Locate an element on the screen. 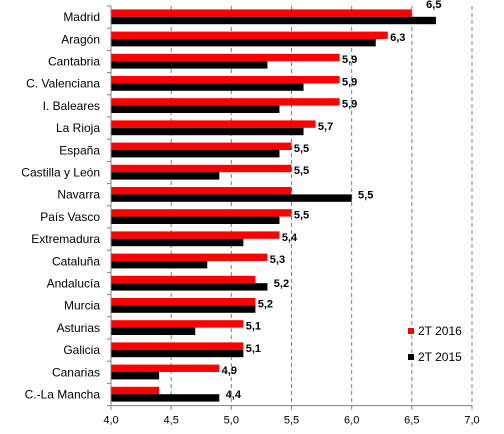 The height and width of the screenshot is (434, 504). category-label: La Rioja is located at coordinates (78, 128).